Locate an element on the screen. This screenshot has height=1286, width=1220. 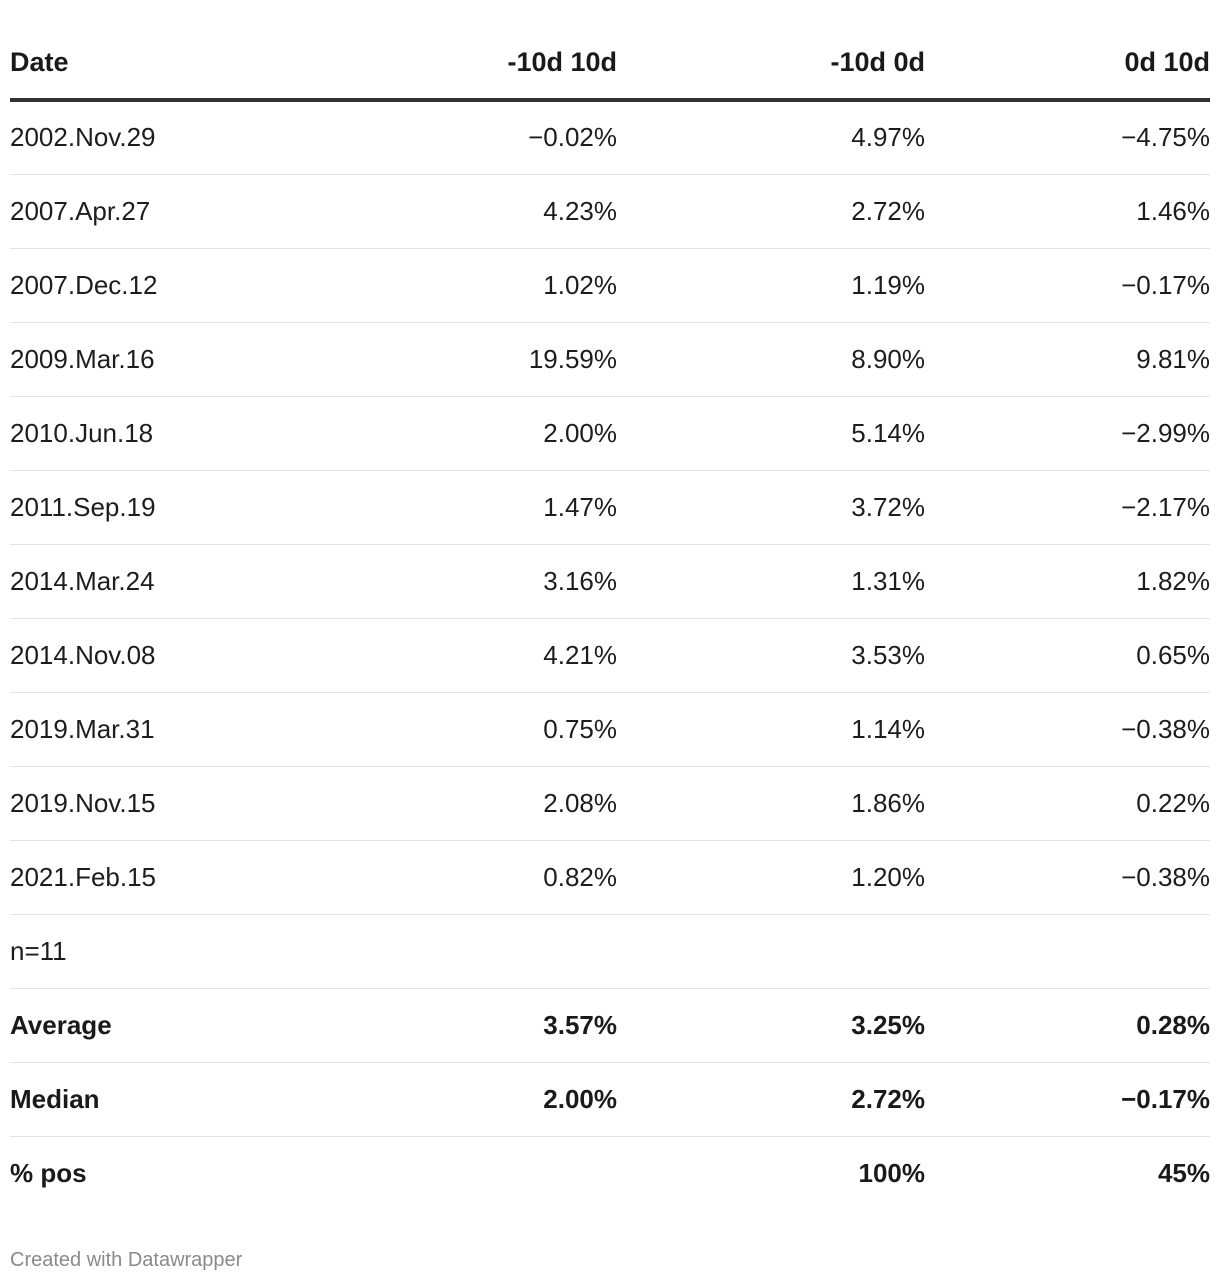
cell-minus10d-0d: 1.19% is located at coordinates (771, 285).